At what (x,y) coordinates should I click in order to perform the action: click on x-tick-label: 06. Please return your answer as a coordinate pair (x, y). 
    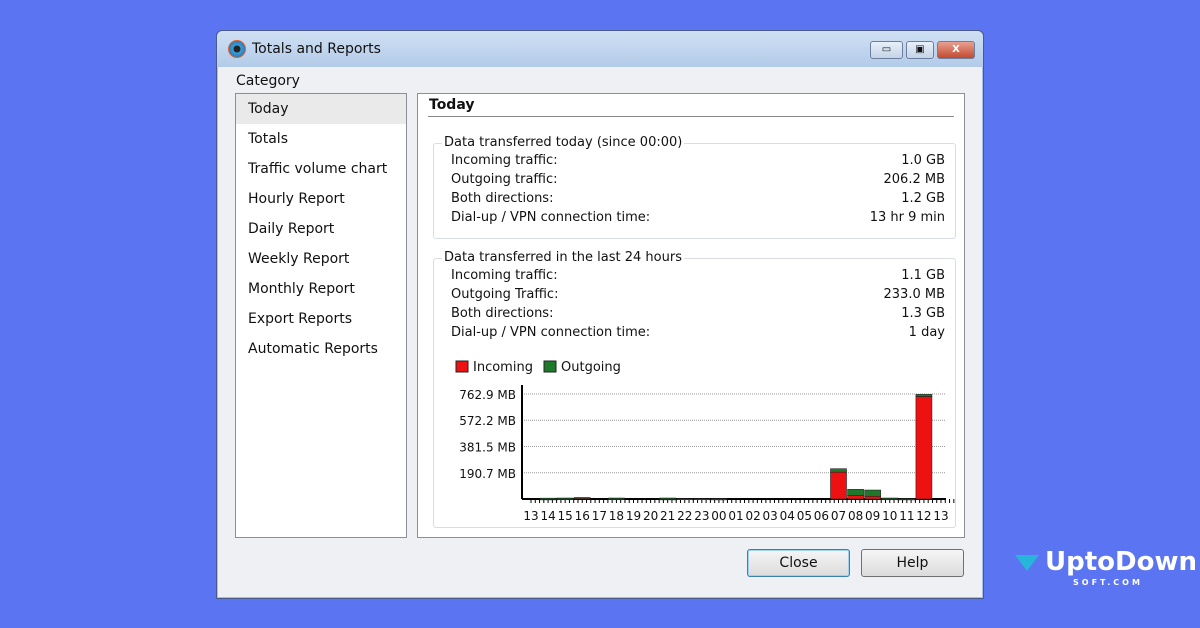
    Looking at the image, I should click on (821, 516).